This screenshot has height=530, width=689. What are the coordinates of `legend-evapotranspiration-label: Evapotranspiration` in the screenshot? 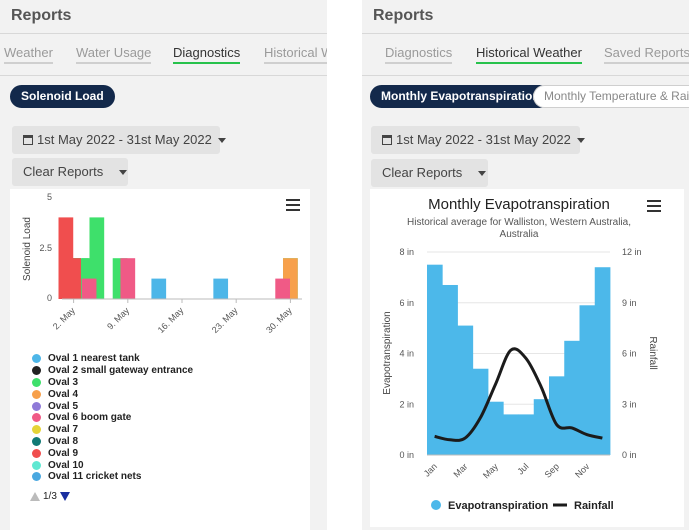 It's located at (498, 506).